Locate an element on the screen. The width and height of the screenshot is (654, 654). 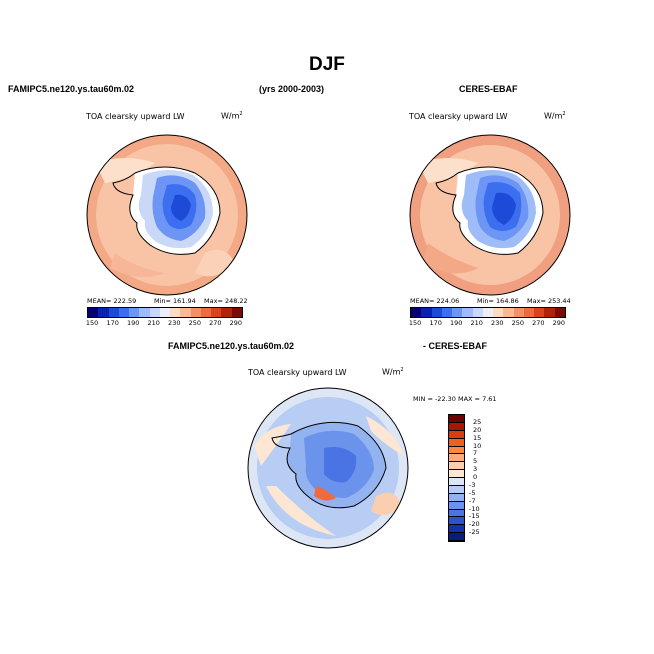
panel2-units-label: W/m2 is located at coordinates (555, 116).